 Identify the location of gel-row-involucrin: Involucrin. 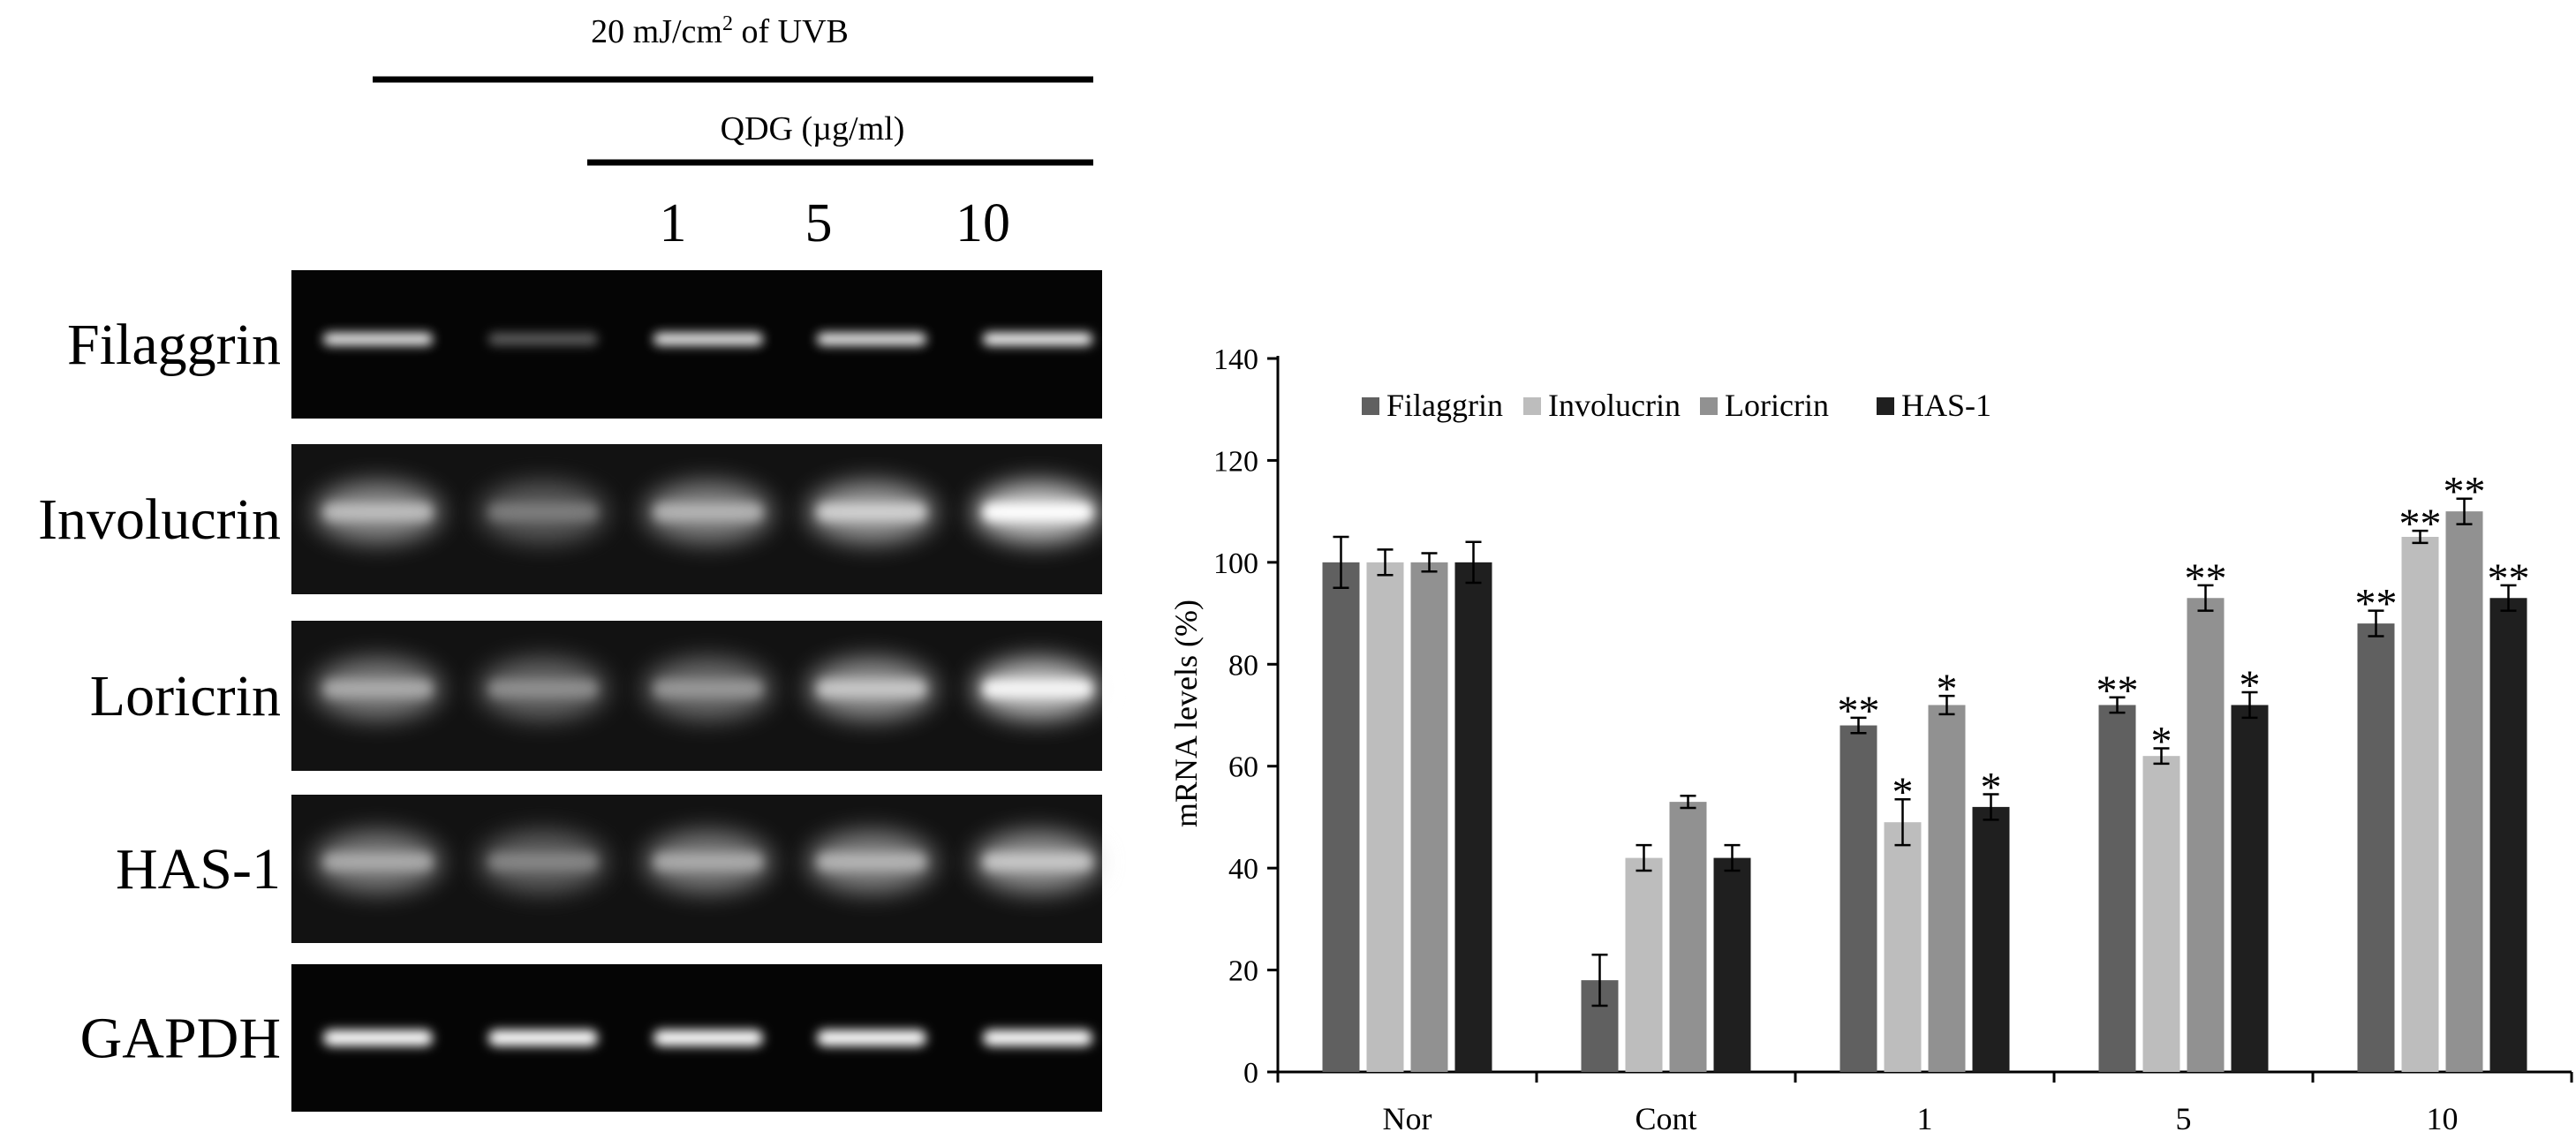
(570, 519).